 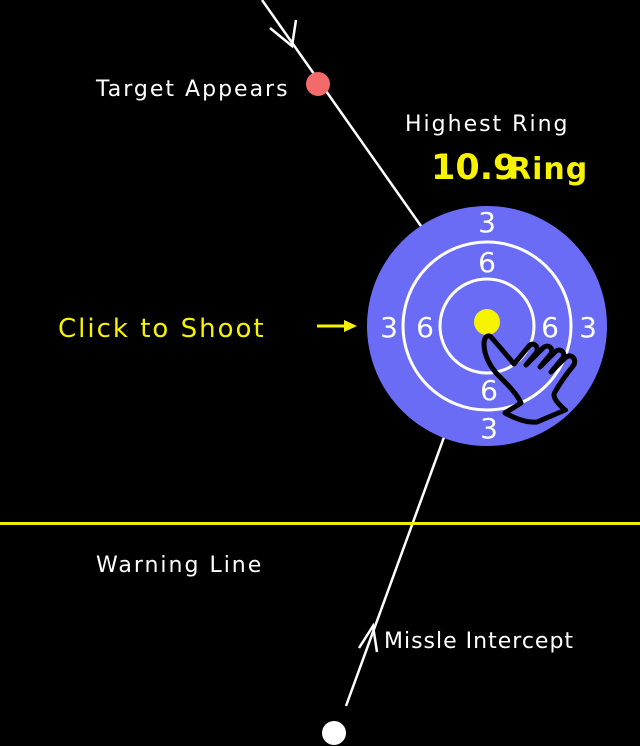 I want to click on shooting-target: 3 3 3 3 6 6 6 6, so click(x=487, y=326).